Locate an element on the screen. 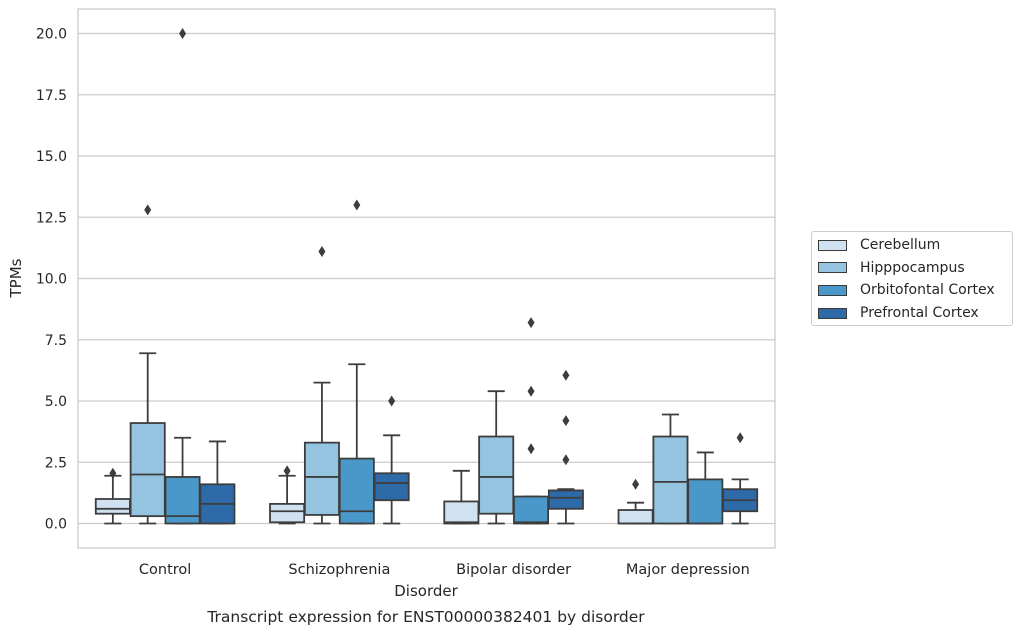 The image size is (1023, 634). x-tick-label: Control is located at coordinates (165, 570).